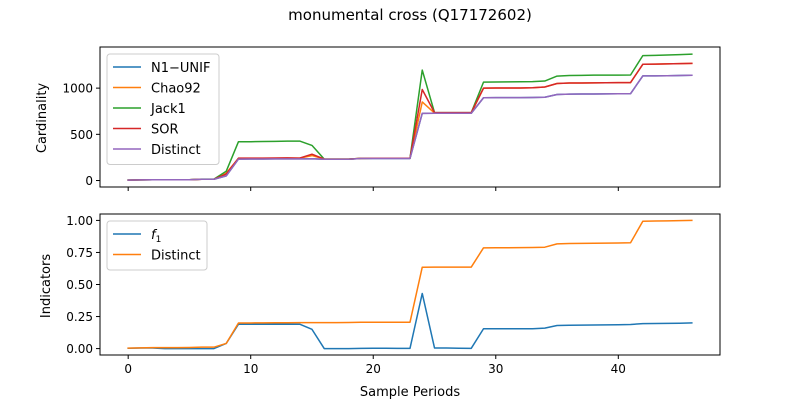 This screenshot has width=800, height=404. Describe the element at coordinates (79, 253) in the screenshot. I see `y-tick-label: 0.75` at that location.